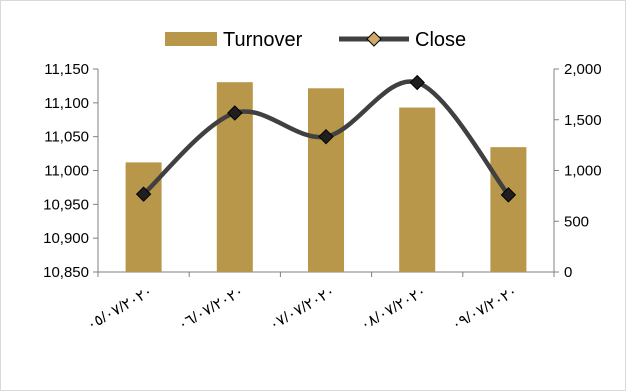 This screenshot has width=626, height=391. I want to click on legend: Turnover Close, so click(315, 40).